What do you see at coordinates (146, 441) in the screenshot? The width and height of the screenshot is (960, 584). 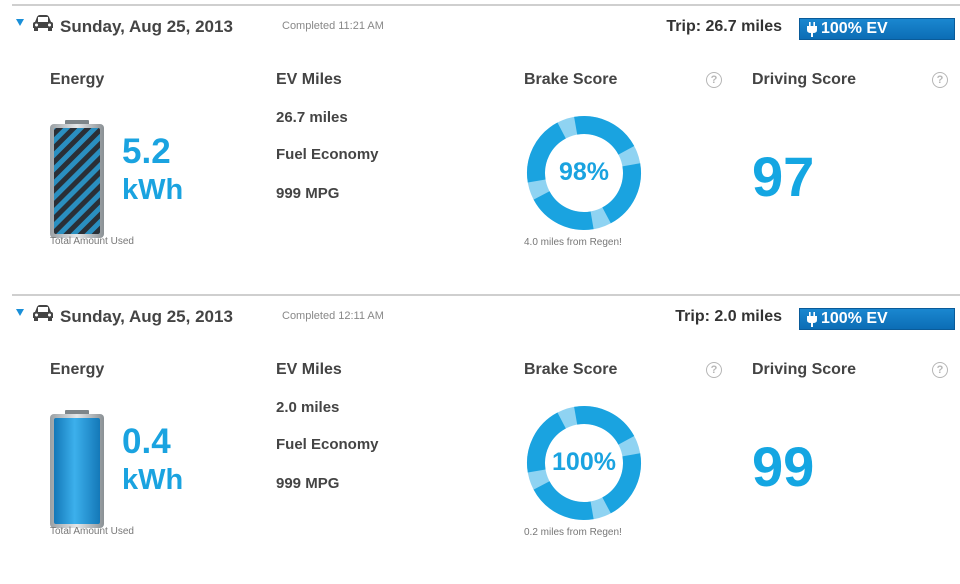 I see `energy-value: 0.4` at bounding box center [146, 441].